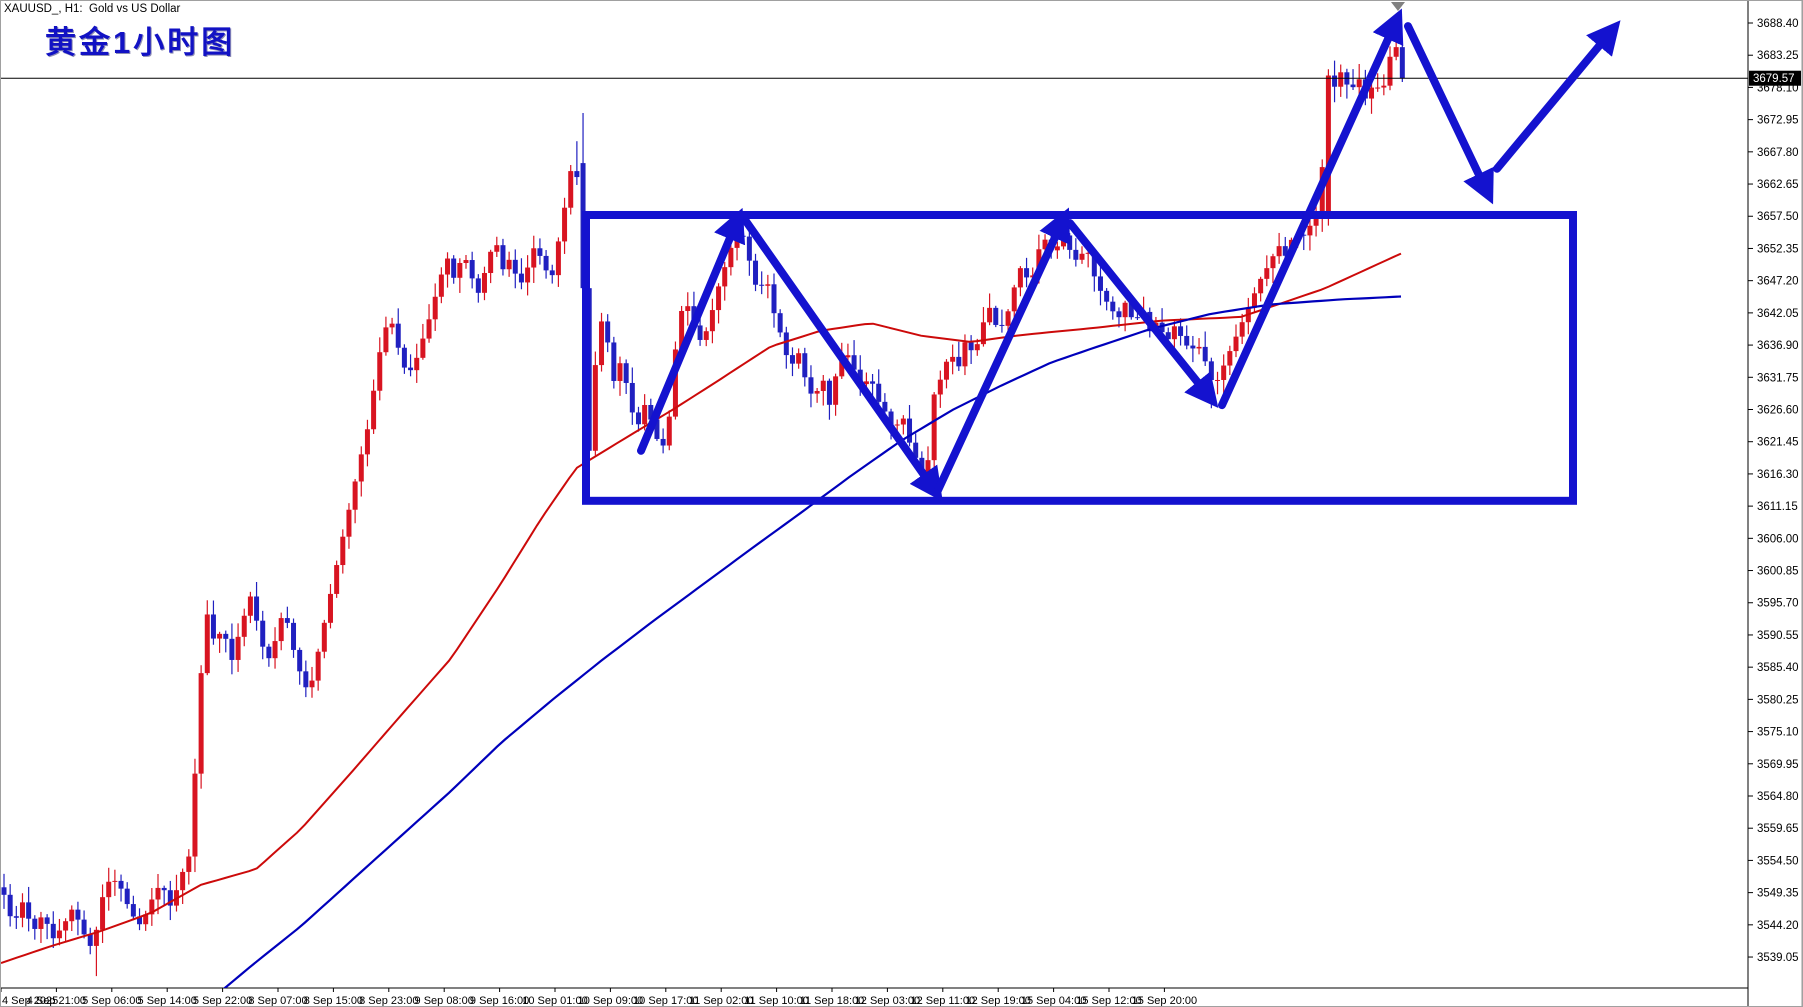 The height and width of the screenshot is (1007, 1803). Describe the element at coordinates (554, 1001) in the screenshot. I see `svg-text: 10 Sep 01:00` at that location.